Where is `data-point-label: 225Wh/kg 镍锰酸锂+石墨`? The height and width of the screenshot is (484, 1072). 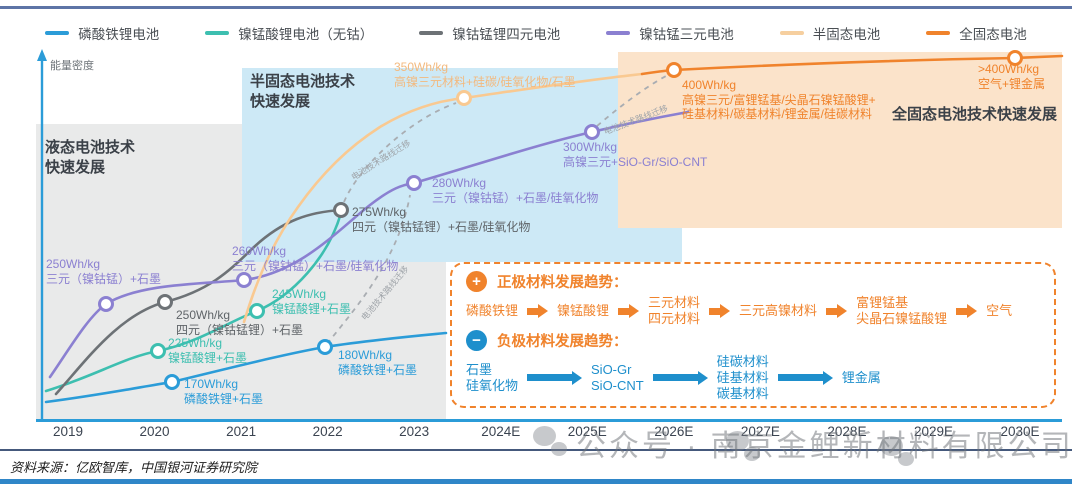 data-point-label: 225Wh/kg 镍锰酸锂+石墨 is located at coordinates (208, 350).